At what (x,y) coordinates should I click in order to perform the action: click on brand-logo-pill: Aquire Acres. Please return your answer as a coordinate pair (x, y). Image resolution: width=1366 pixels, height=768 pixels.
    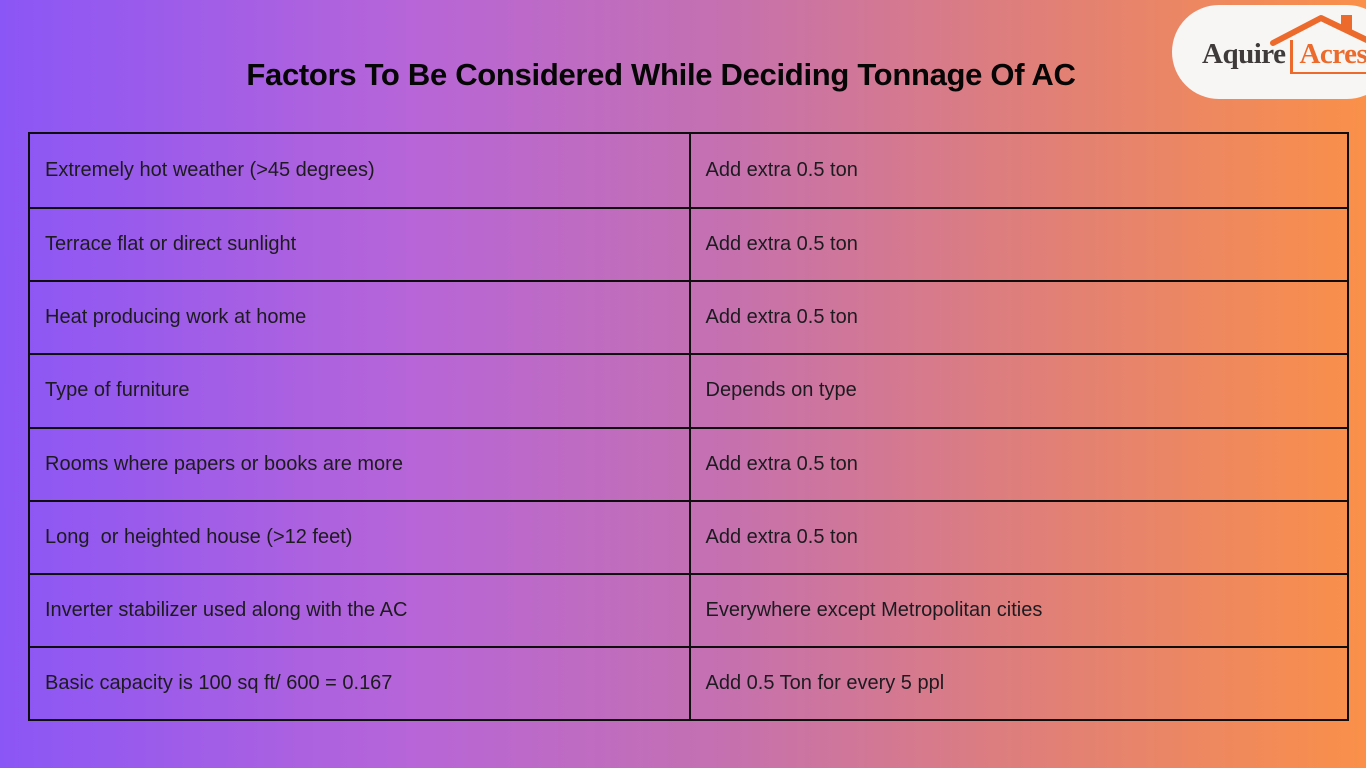
    Looking at the image, I should click on (1269, 52).